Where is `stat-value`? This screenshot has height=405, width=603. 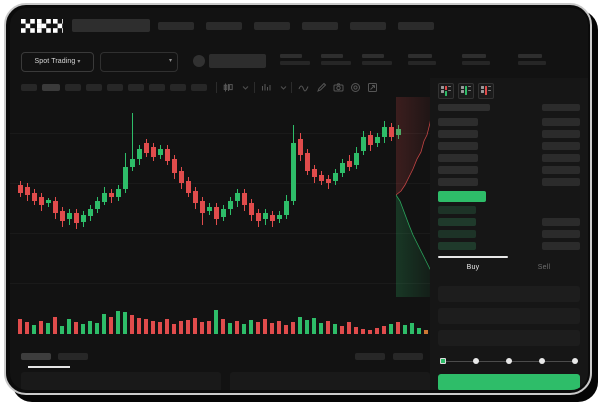
stat-value is located at coordinates (532, 63).